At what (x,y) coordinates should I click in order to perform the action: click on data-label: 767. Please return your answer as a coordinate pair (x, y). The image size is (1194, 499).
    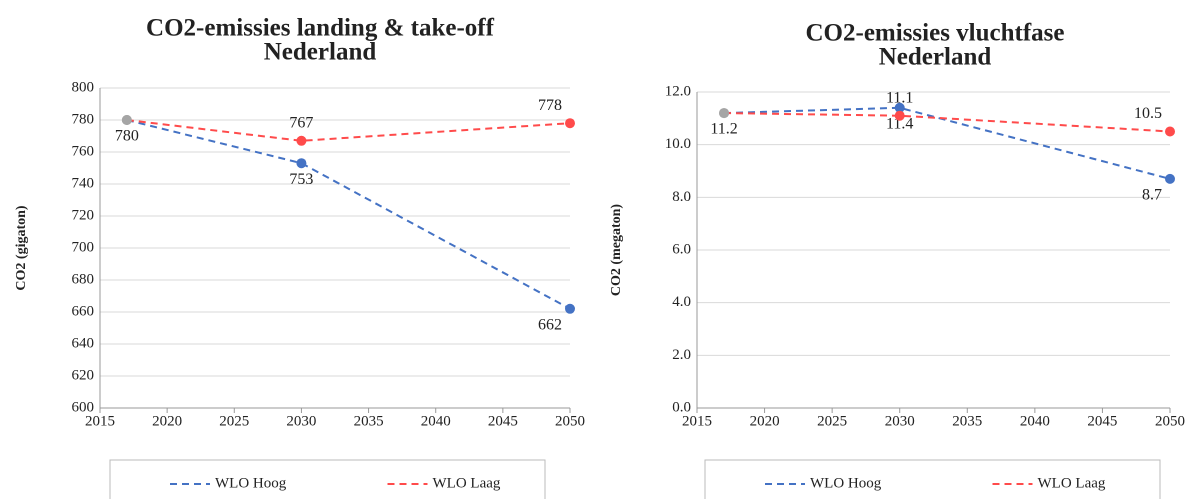
    Looking at the image, I should click on (301, 122).